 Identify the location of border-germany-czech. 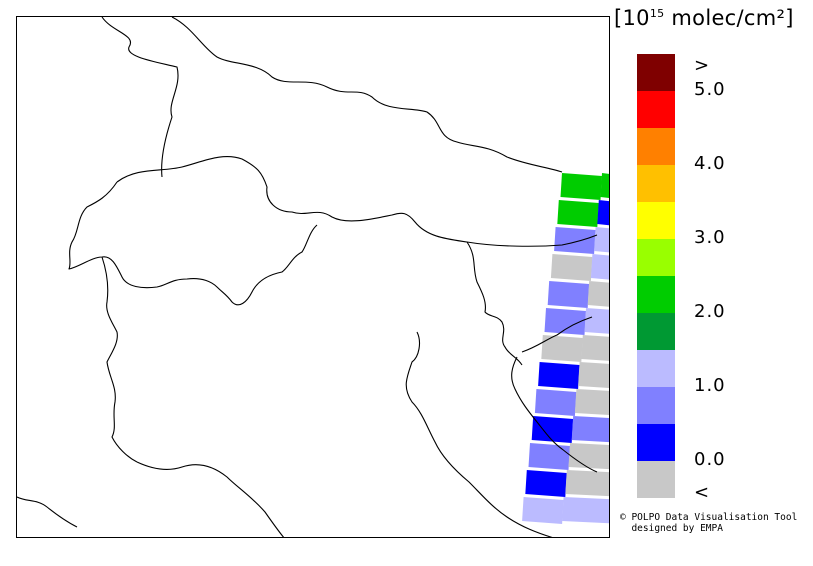
(367, 95).